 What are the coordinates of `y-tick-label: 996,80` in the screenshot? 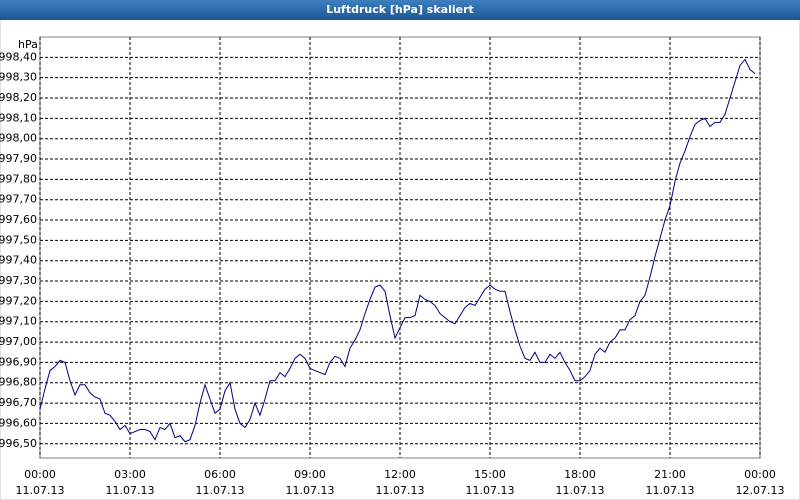 It's located at (18, 382).